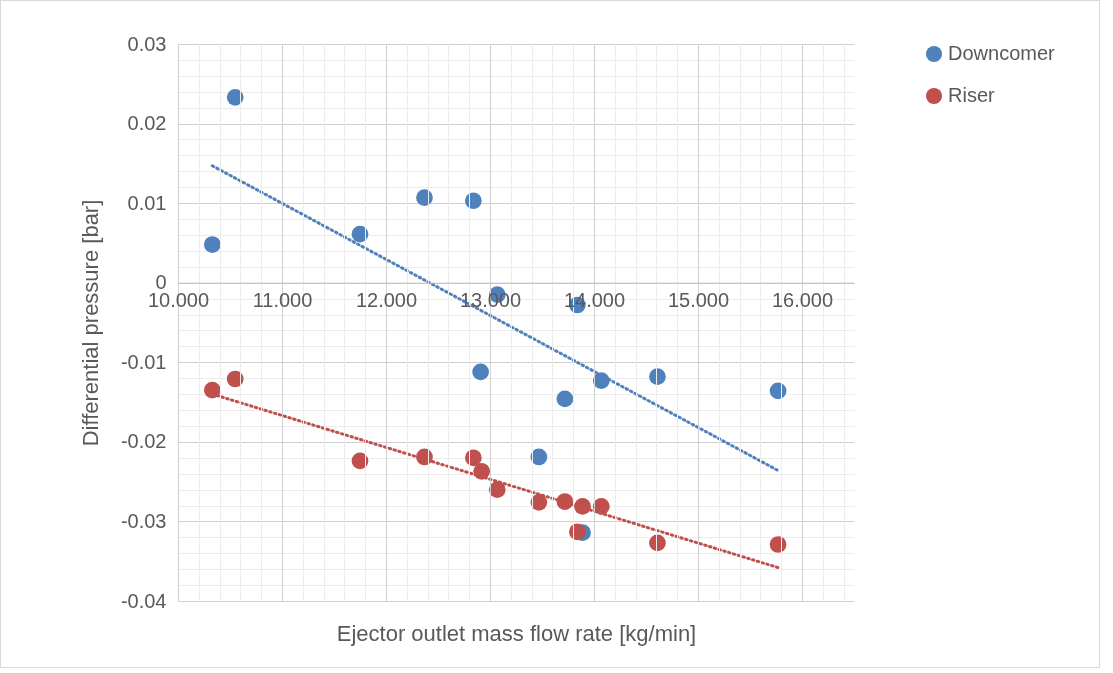  What do you see at coordinates (386, 300) in the screenshot?
I see `x-tick-label: 12.000` at bounding box center [386, 300].